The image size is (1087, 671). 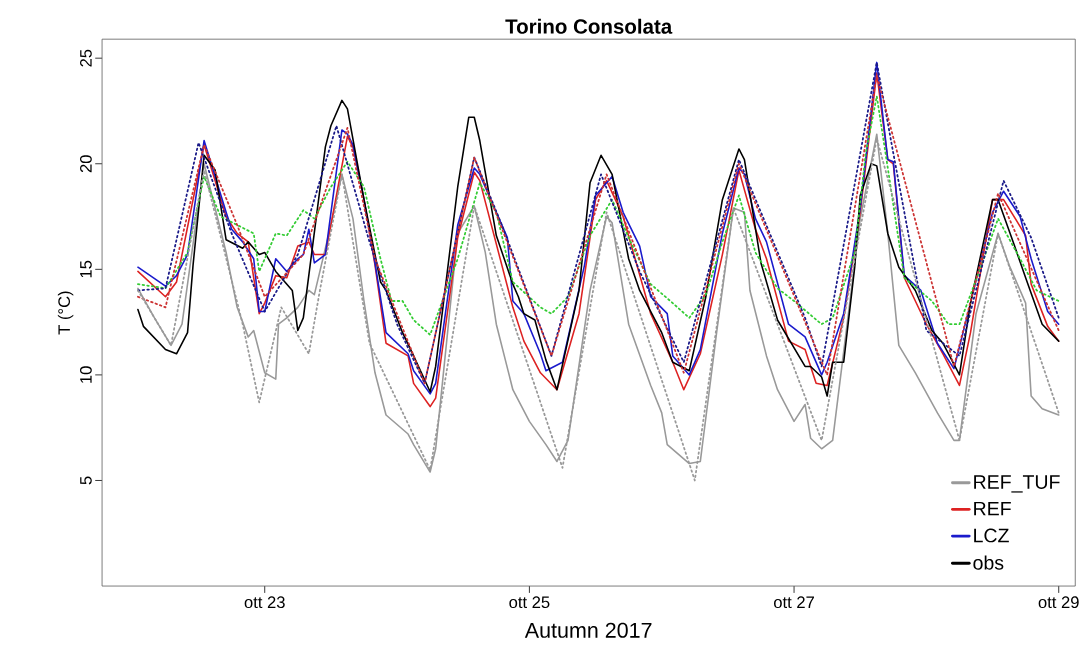 What do you see at coordinates (992, 508) in the screenshot?
I see `legend-label: REF` at bounding box center [992, 508].